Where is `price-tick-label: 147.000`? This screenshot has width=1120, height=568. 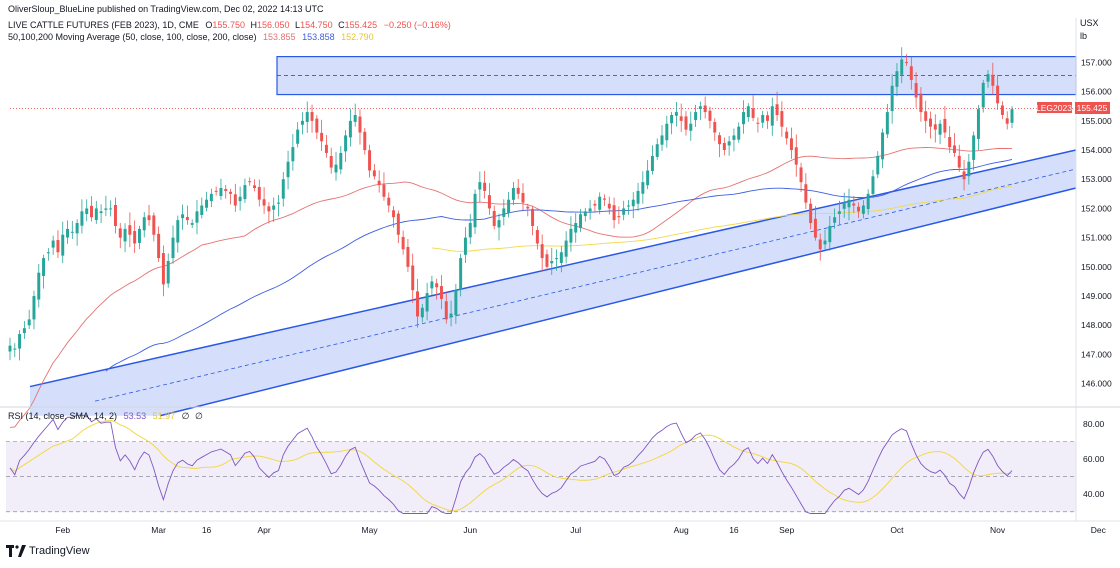
price-tick-label: 147.000 is located at coordinates (1096, 354).